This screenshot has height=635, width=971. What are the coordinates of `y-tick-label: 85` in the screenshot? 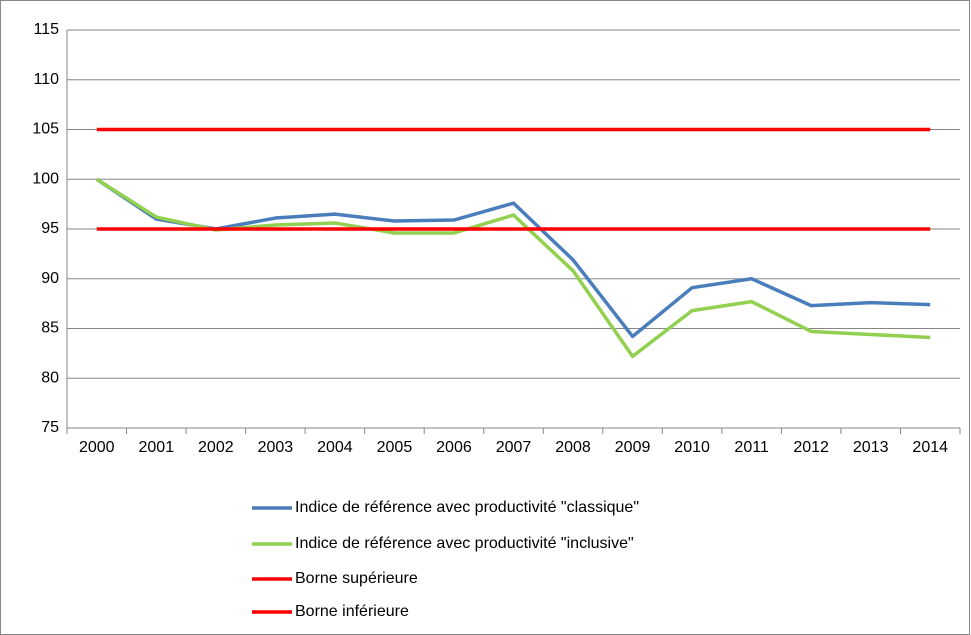 It's located at (50, 328).